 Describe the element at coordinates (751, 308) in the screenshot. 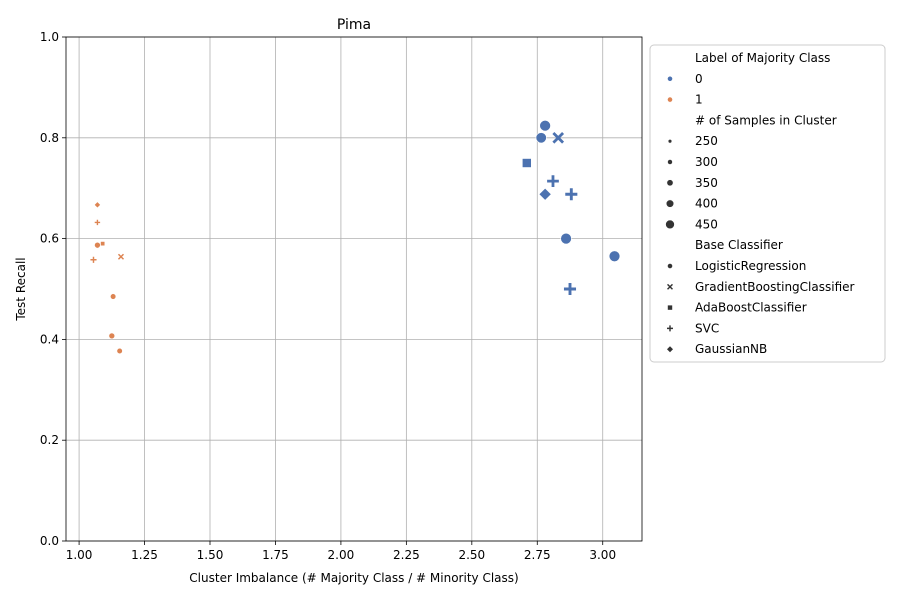

I see `legend-style-label: AdaBoostClassifier` at that location.